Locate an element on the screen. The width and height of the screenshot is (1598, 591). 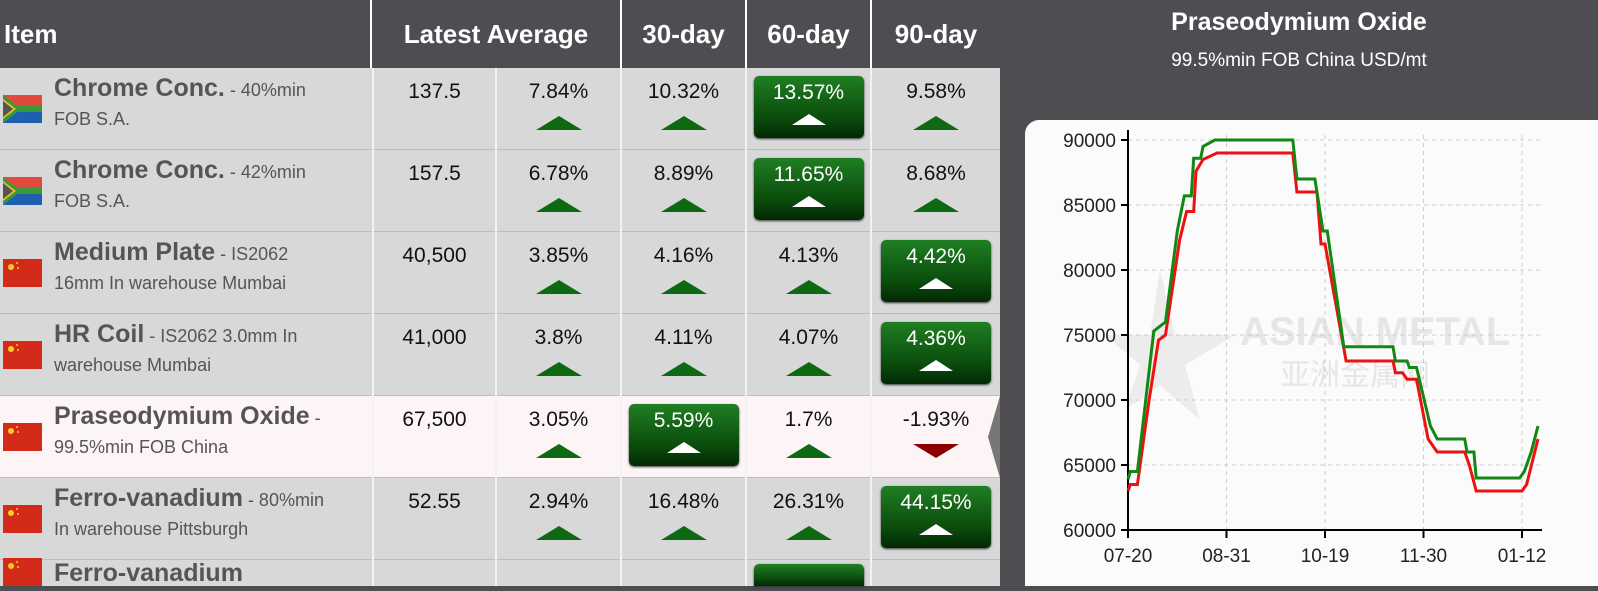
highlight-badge: 5.59% is located at coordinates (683, 435).